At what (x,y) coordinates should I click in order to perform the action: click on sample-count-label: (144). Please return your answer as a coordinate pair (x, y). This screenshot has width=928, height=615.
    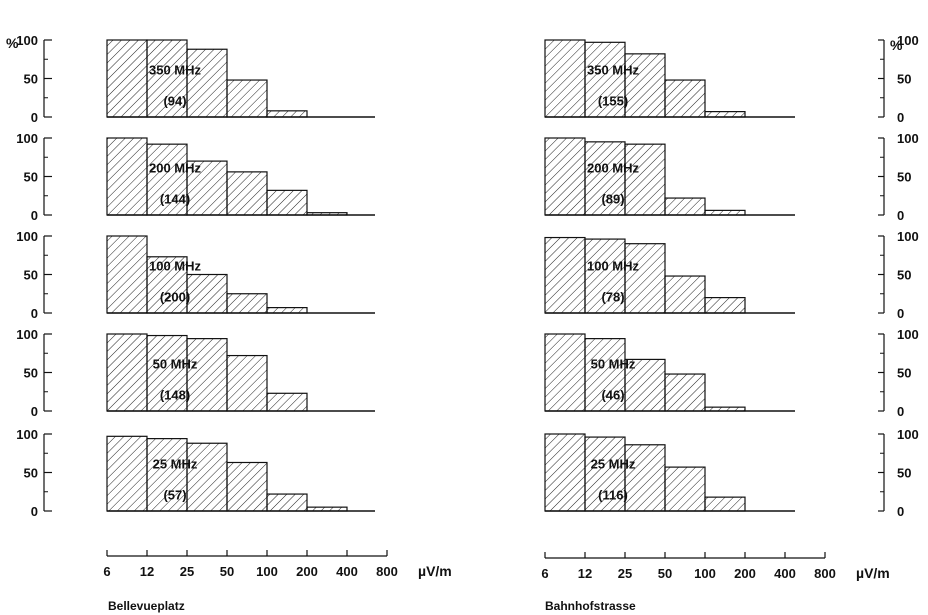
    Looking at the image, I should click on (175, 198).